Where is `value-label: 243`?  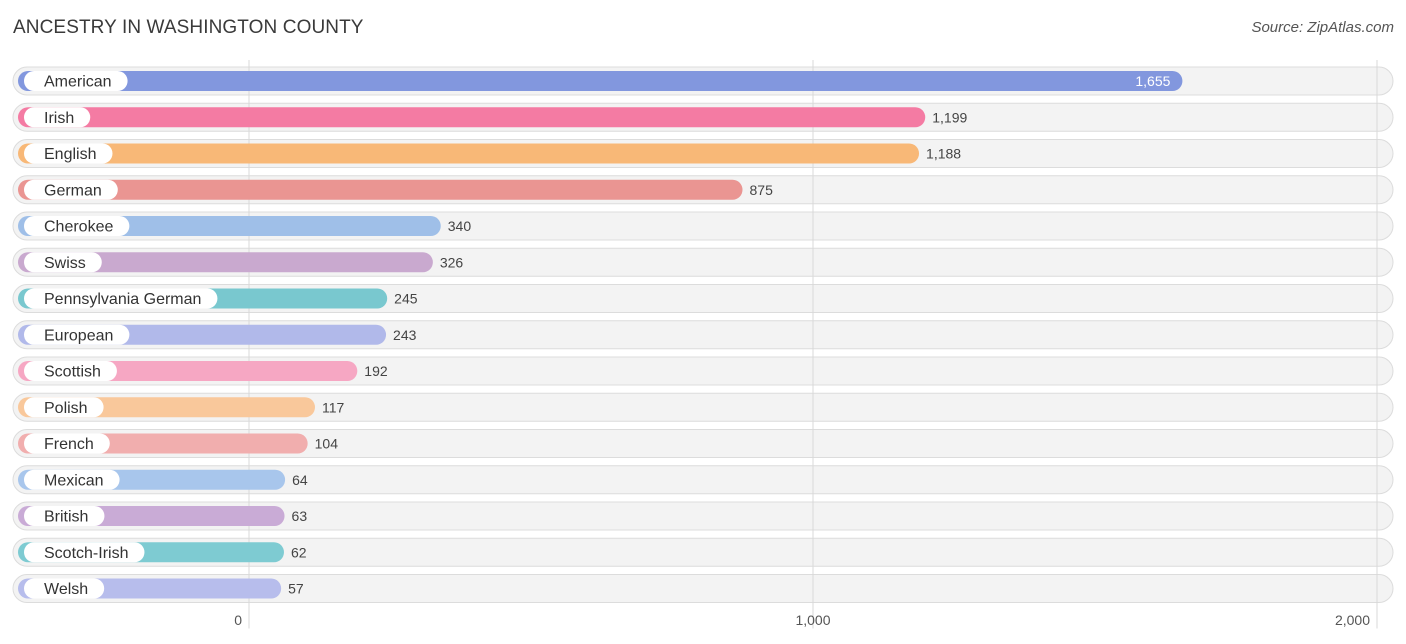 value-label: 243 is located at coordinates (405, 335).